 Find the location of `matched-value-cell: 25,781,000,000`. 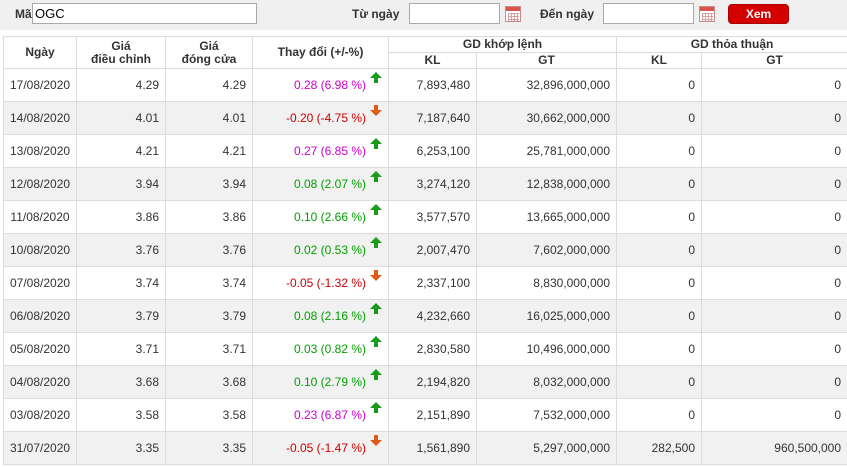

matched-value-cell: 25,781,000,000 is located at coordinates (546, 151).